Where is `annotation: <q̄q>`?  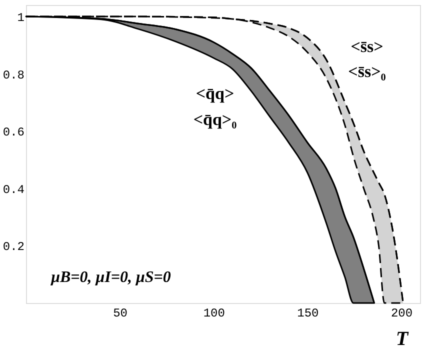
annotation: <q̄q> is located at coordinates (215, 93).